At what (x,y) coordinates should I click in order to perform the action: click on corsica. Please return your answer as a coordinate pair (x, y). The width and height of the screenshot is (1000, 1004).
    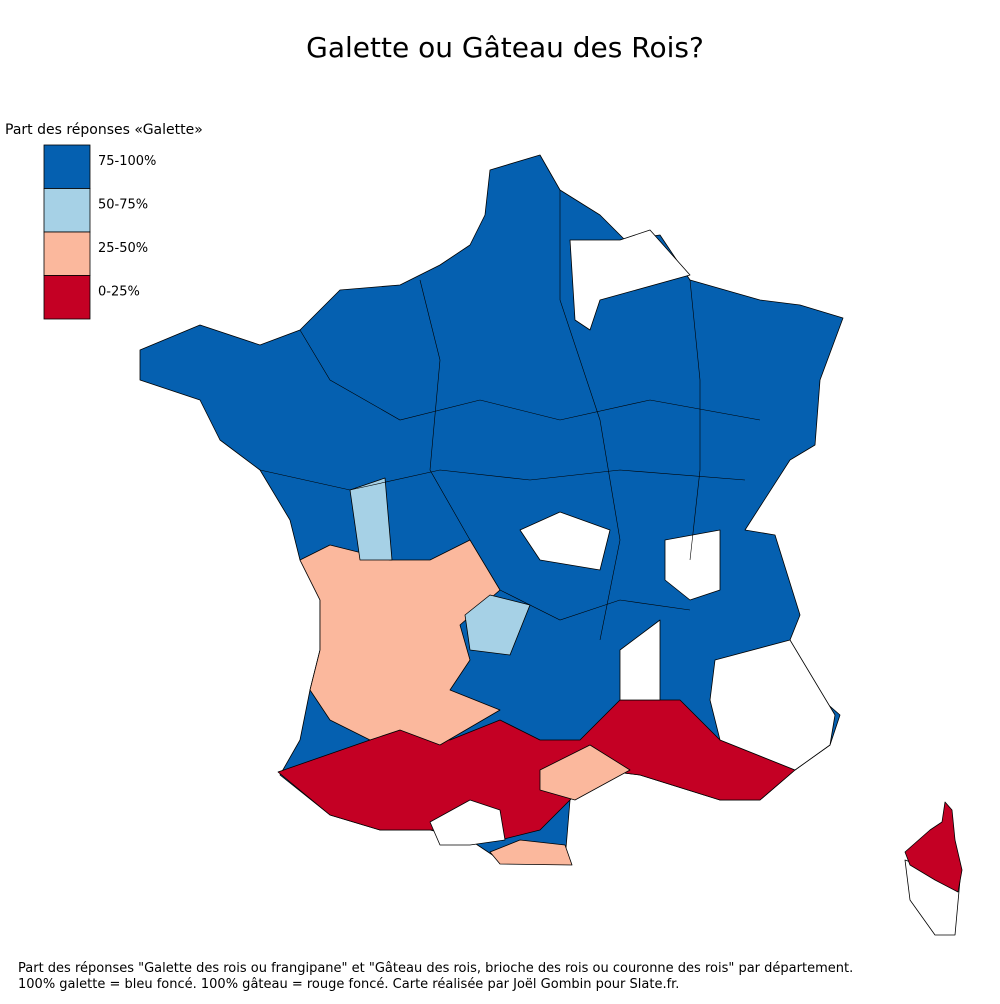
    Looking at the image, I should click on (933, 868).